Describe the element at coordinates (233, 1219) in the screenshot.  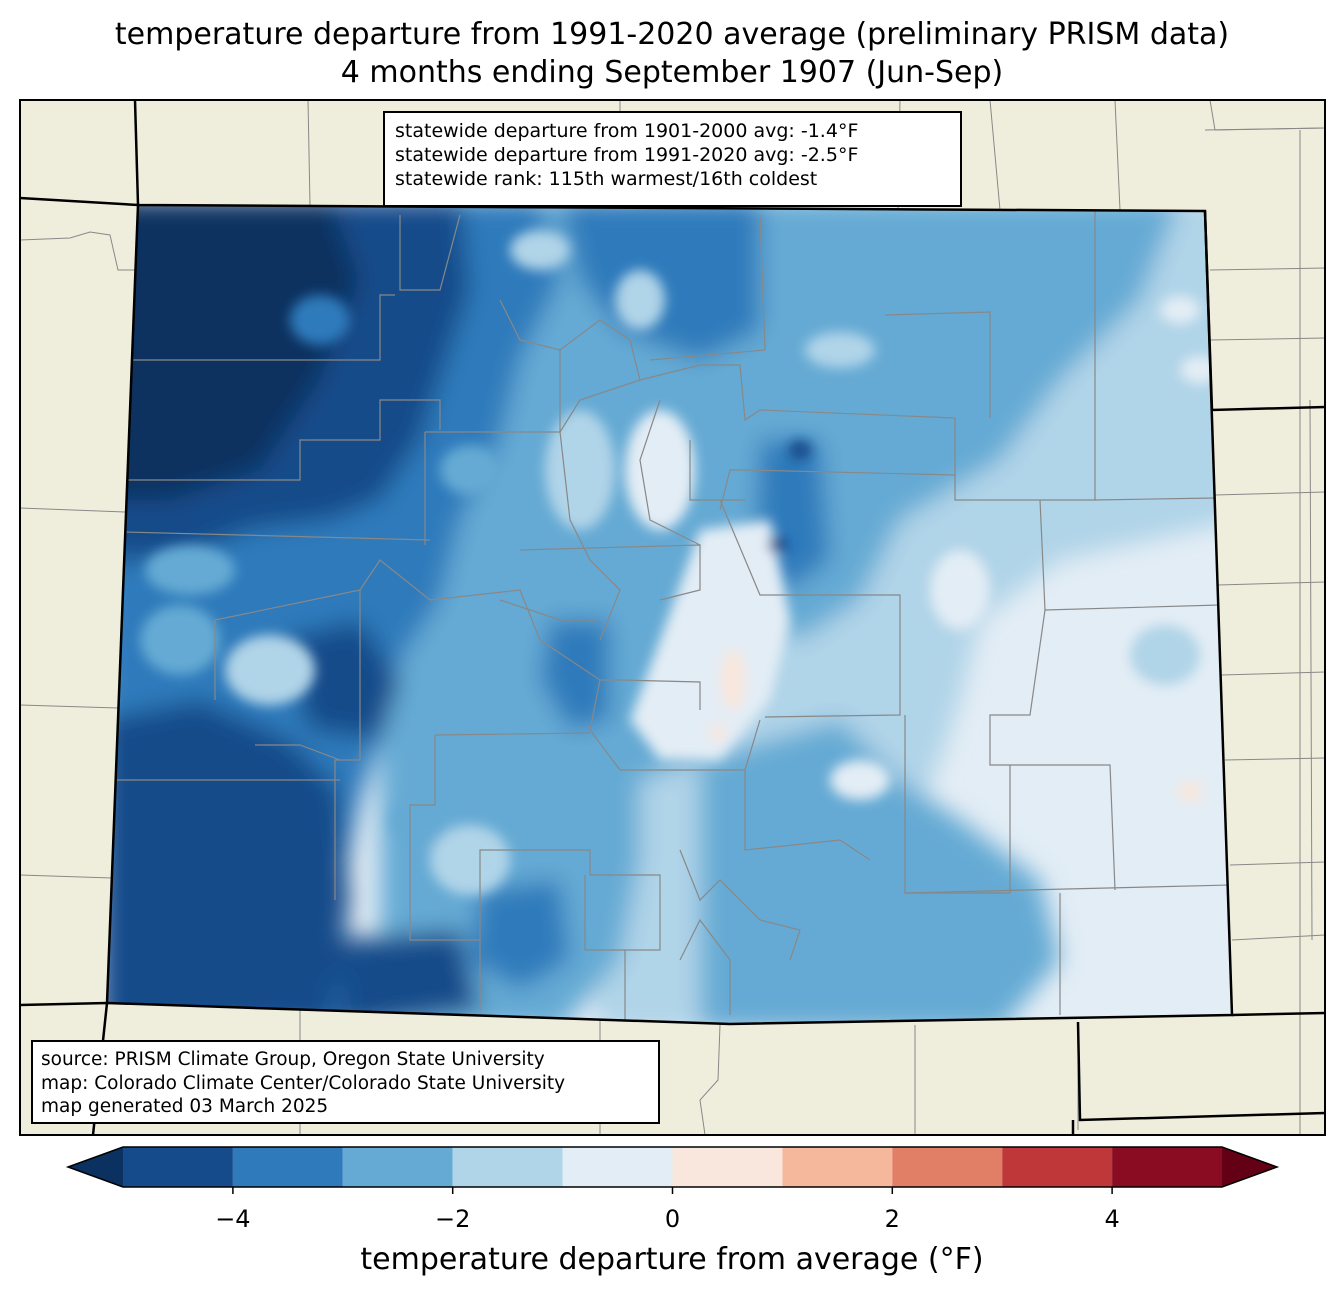
I see `colorbar-tick-label: −4` at that location.